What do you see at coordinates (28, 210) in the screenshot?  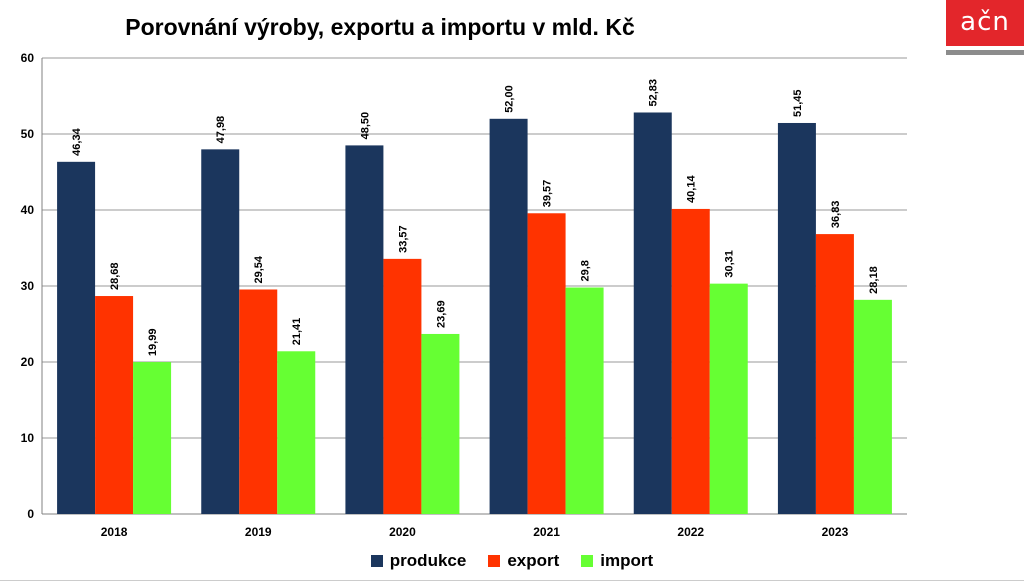 I see `y-tick-label: 40` at bounding box center [28, 210].